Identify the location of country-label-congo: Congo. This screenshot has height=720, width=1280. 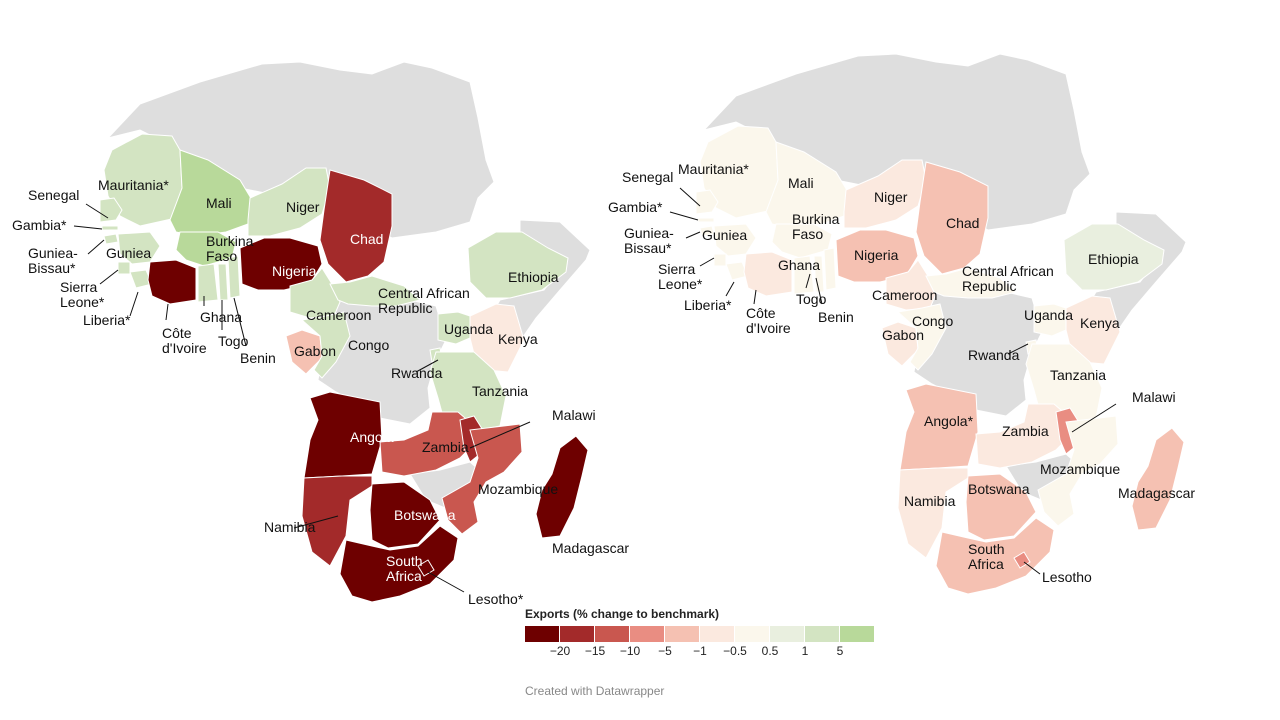
(368, 345).